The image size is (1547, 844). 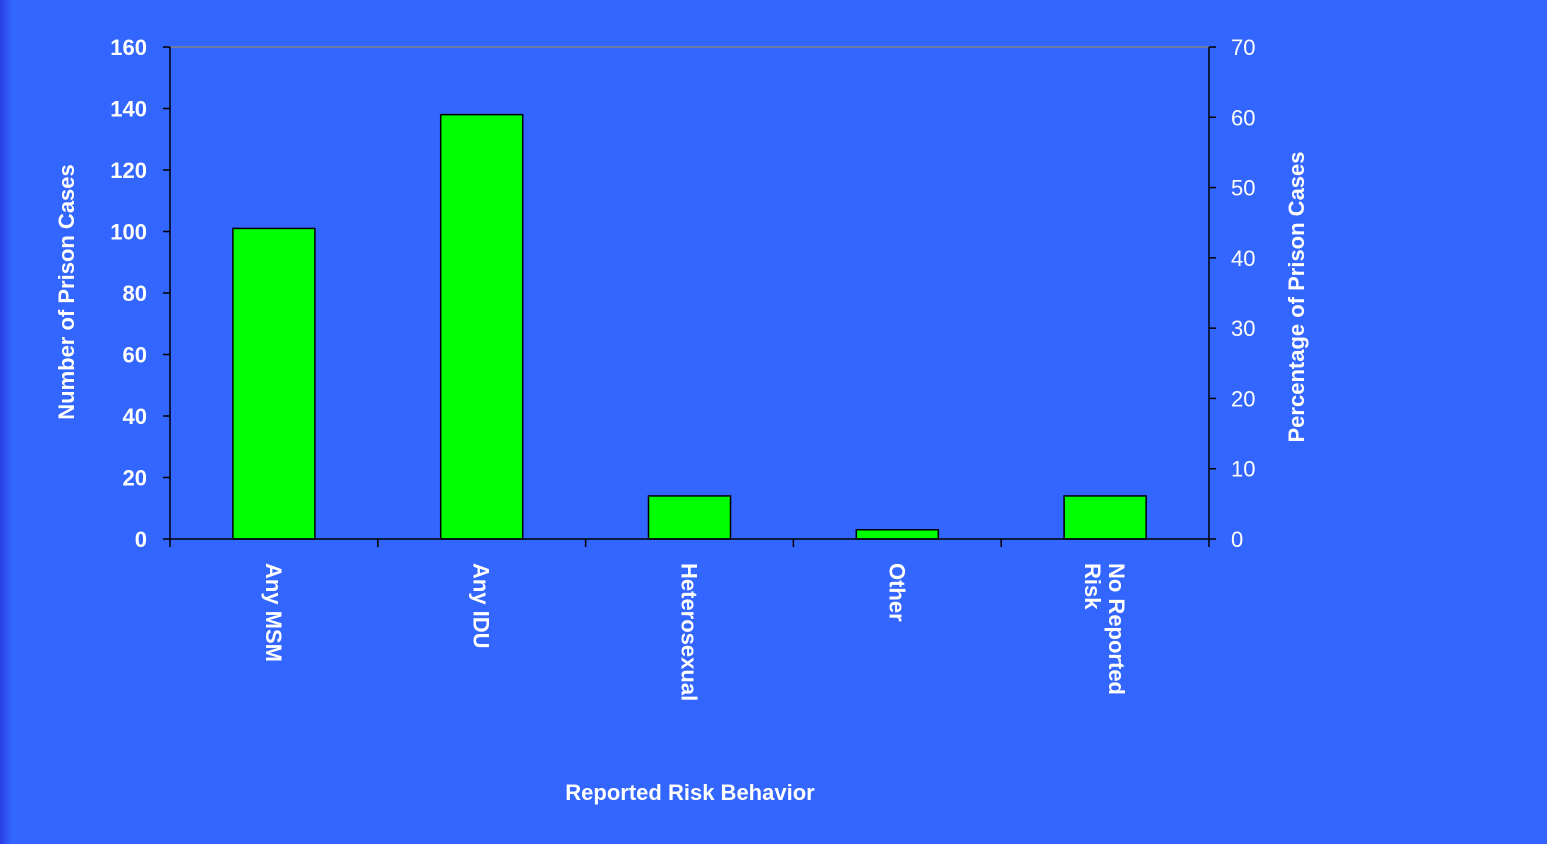 What do you see at coordinates (1116, 629) in the screenshot?
I see `x-category-label: No Reported` at bounding box center [1116, 629].